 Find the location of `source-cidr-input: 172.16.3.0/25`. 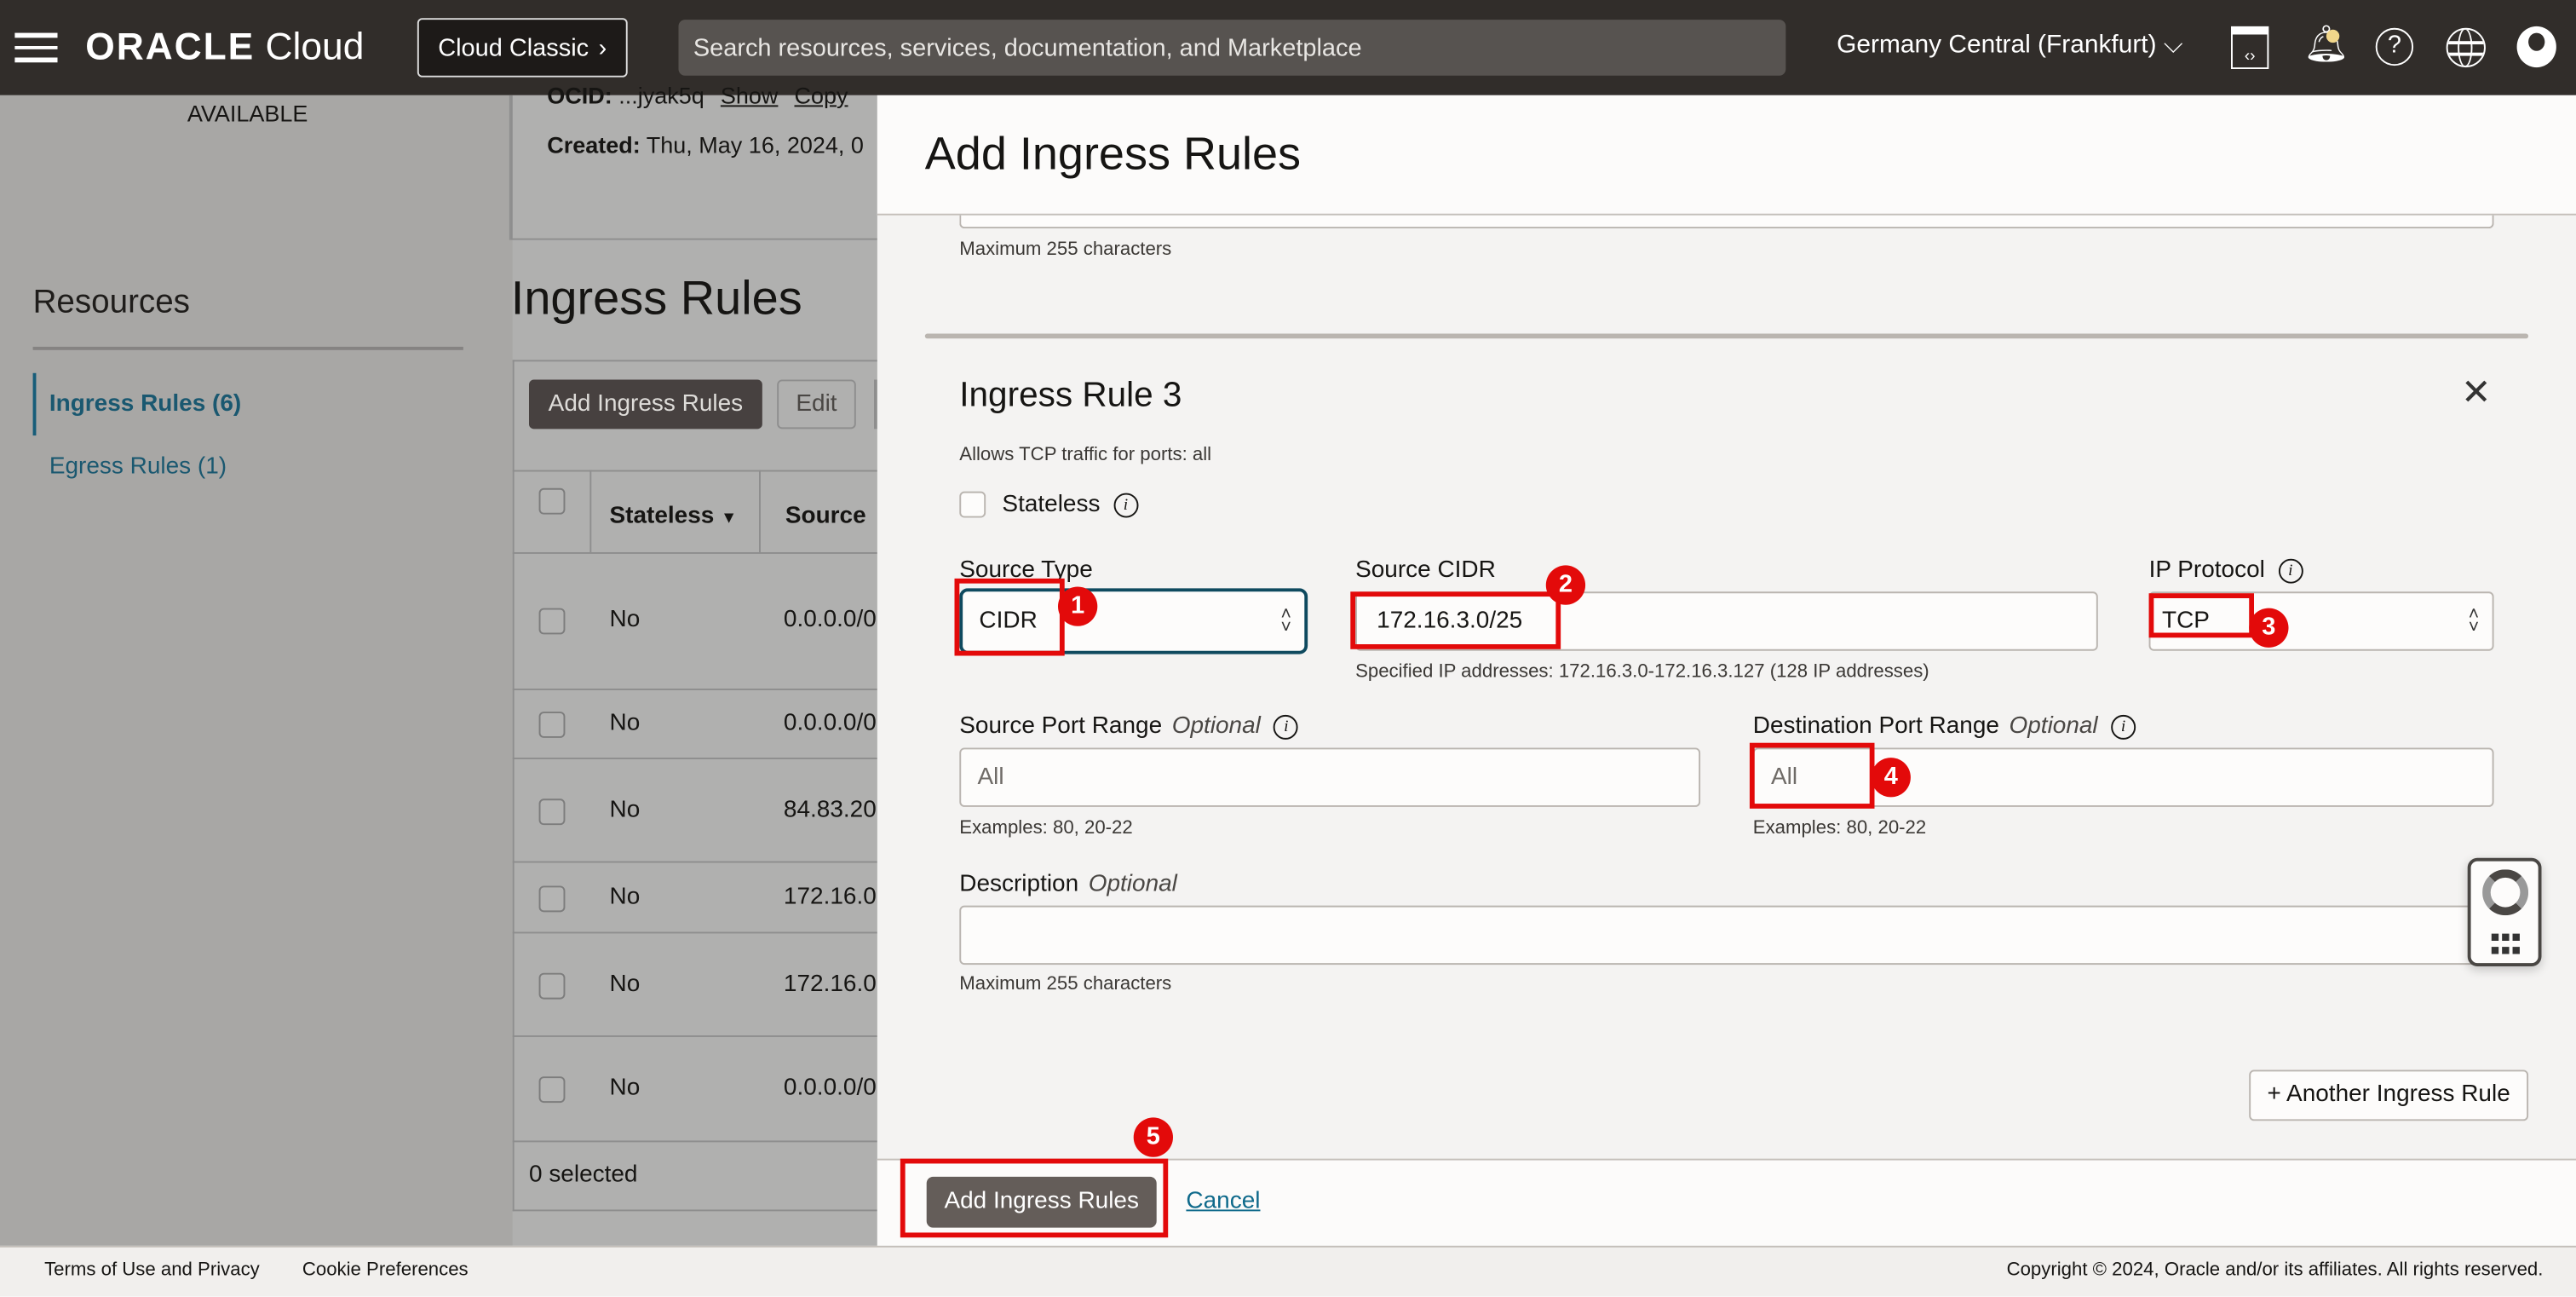

source-cidr-input: 172.16.3.0/25 is located at coordinates (1726, 621).